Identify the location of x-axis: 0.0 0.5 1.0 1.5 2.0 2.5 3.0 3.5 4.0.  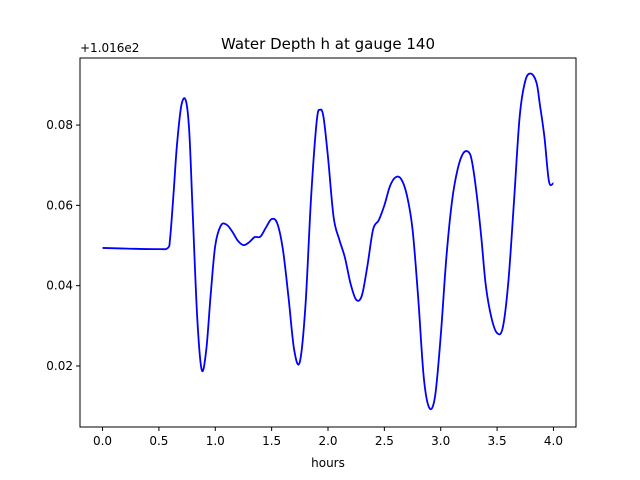
(328, 437).